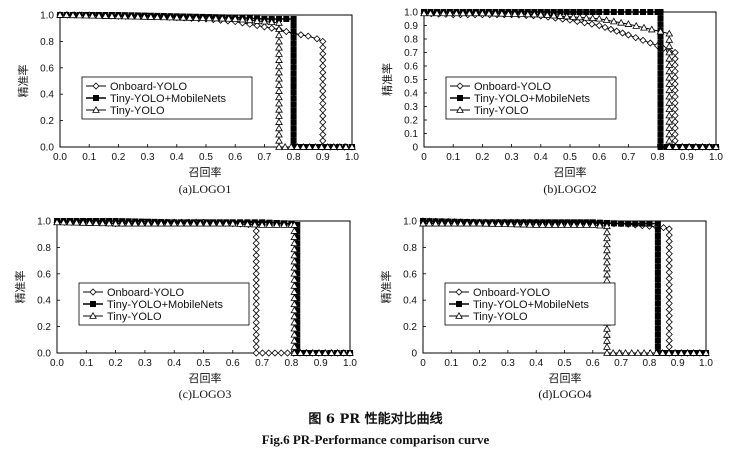  I want to click on legend-label: Tiny-YOLO+MobileNets, so click(168, 99).